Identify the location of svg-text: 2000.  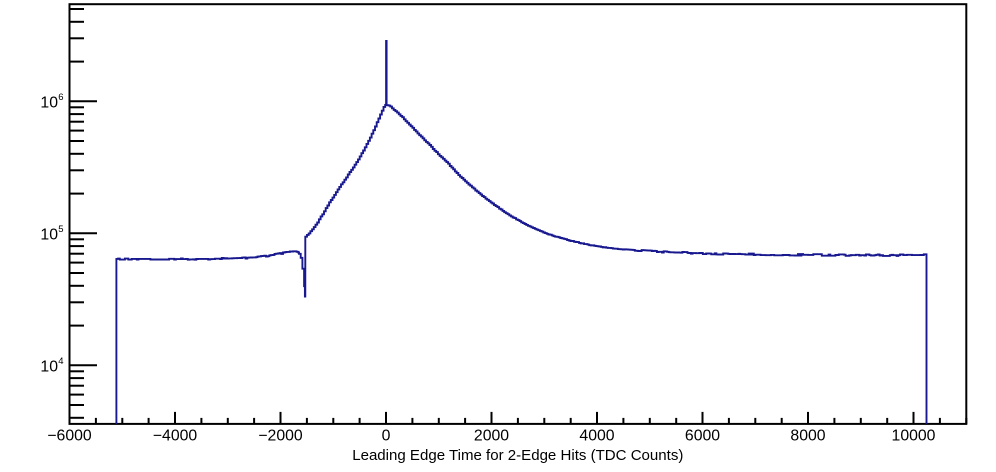
(491, 436).